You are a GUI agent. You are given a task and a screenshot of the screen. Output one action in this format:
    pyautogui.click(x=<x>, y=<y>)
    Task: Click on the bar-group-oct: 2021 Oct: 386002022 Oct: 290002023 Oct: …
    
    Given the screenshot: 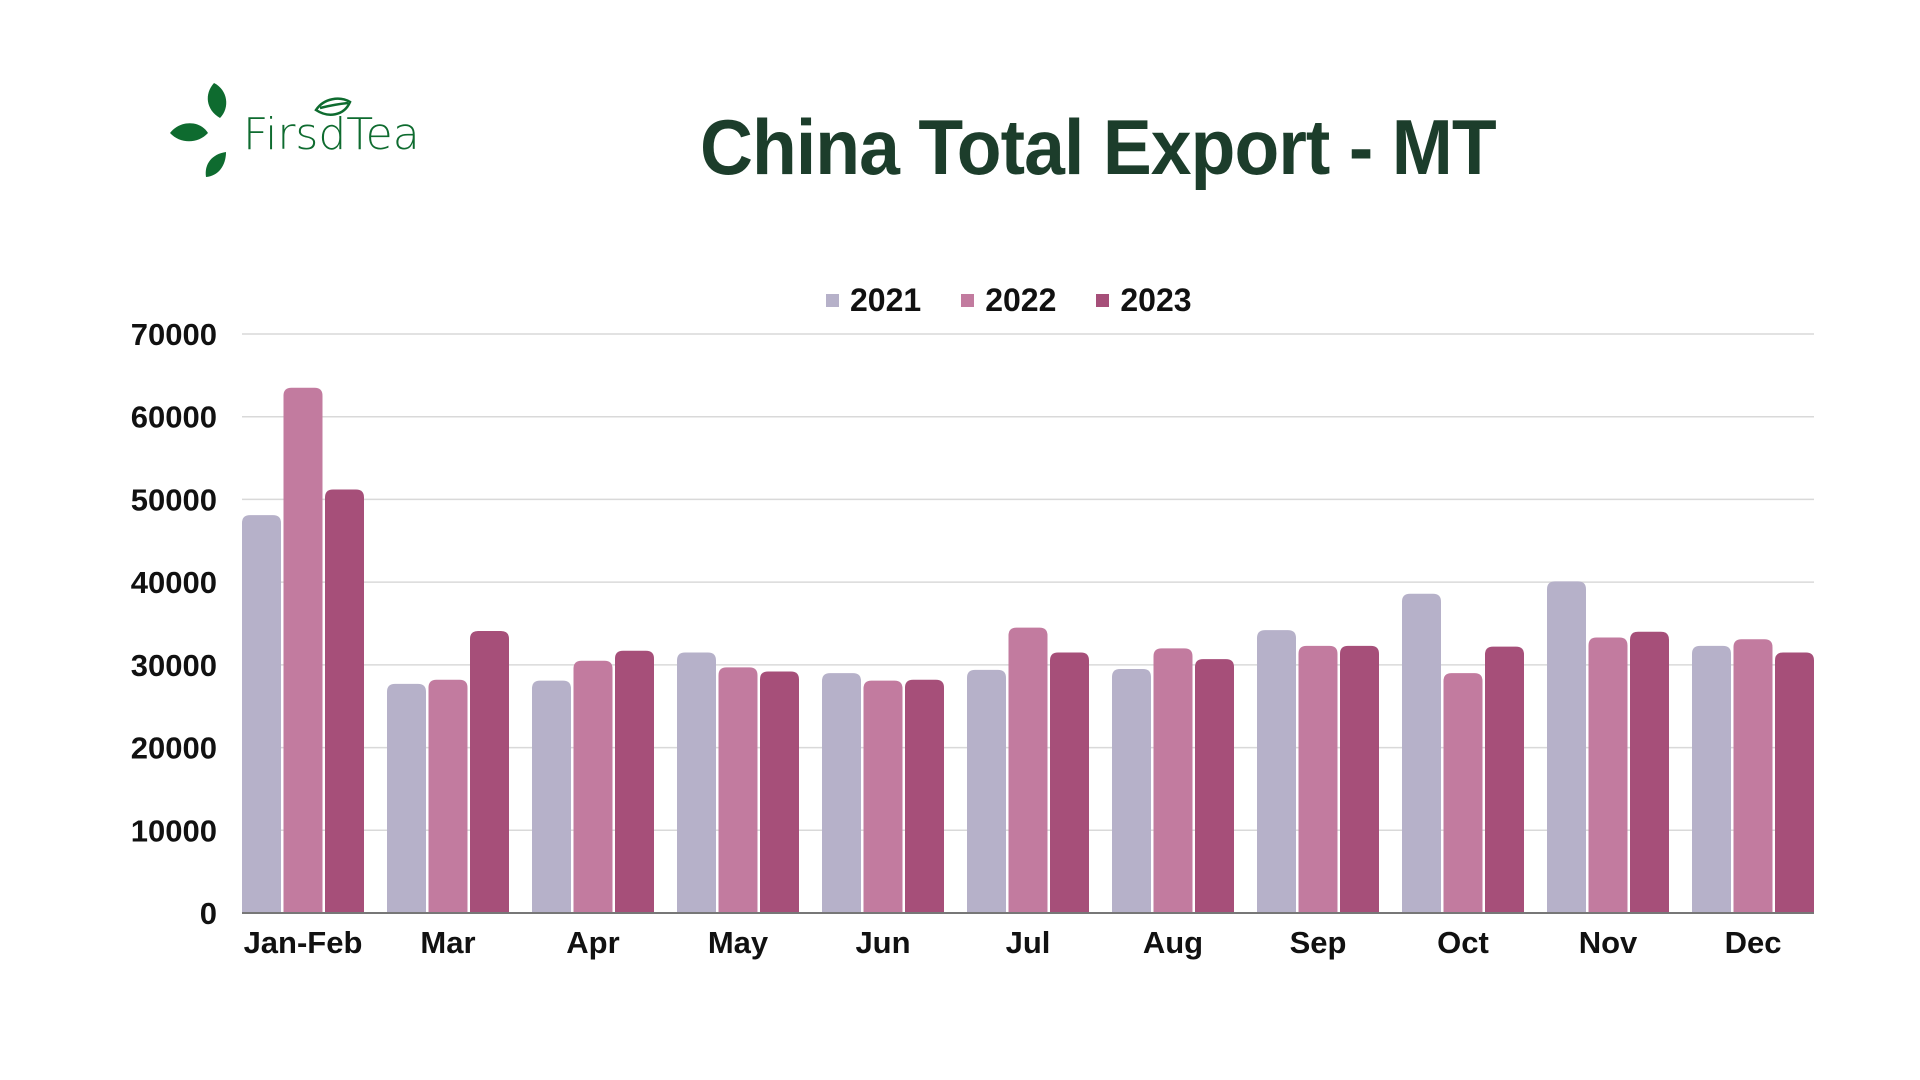 What is the action you would take?
    pyautogui.click(x=1463, y=753)
    